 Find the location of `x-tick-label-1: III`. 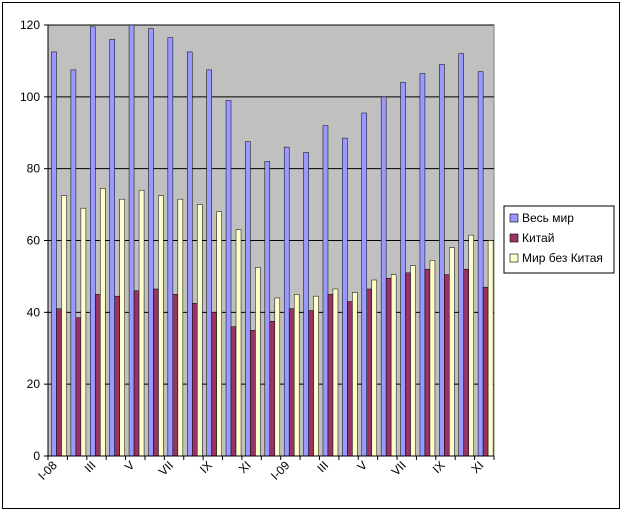

x-tick-label-1: III is located at coordinates (90, 466).